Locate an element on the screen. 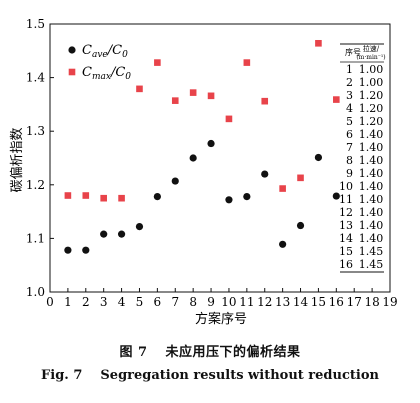 Image resolution: width=420 pixels, height=403 pixels. table-cell-index: 13 is located at coordinates (346, 225).